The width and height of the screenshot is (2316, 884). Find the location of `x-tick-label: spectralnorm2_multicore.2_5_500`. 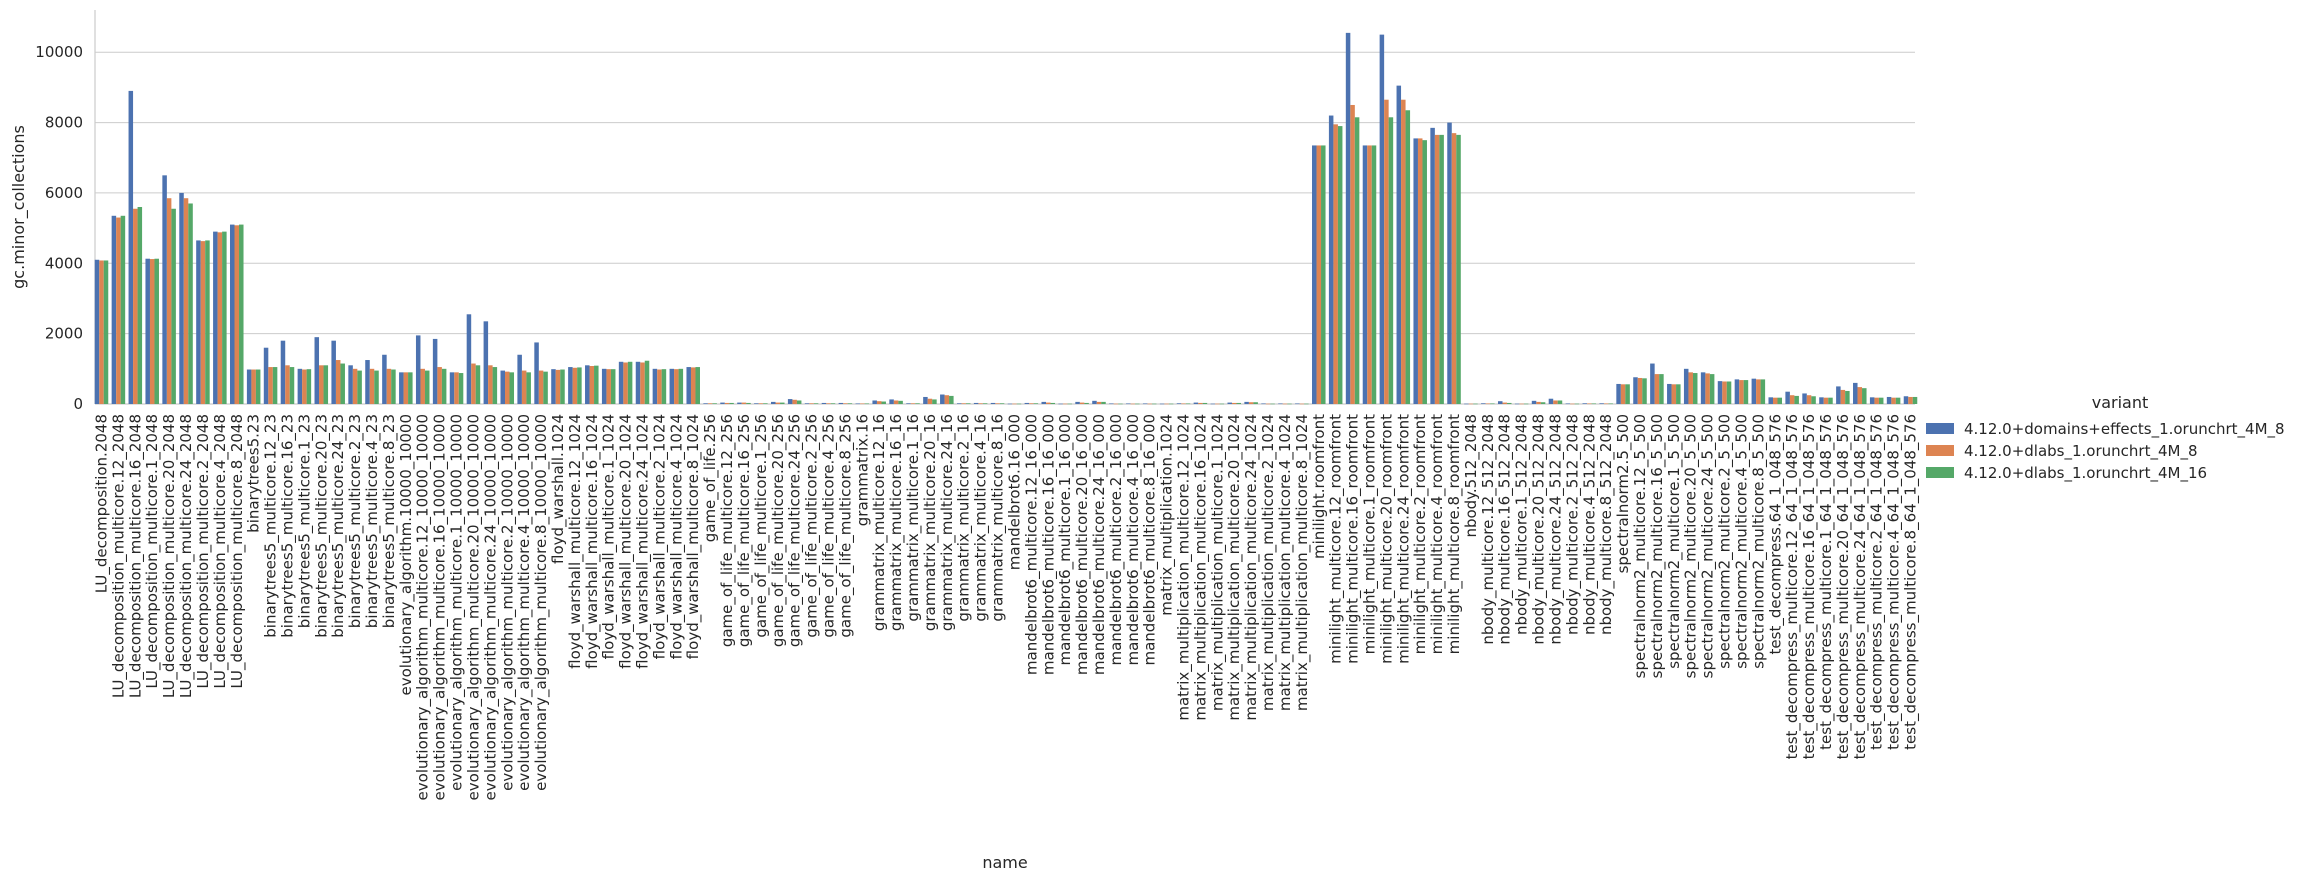

x-tick-label: spectralnorm2_multicore.2_5_500 is located at coordinates (1725, 541).